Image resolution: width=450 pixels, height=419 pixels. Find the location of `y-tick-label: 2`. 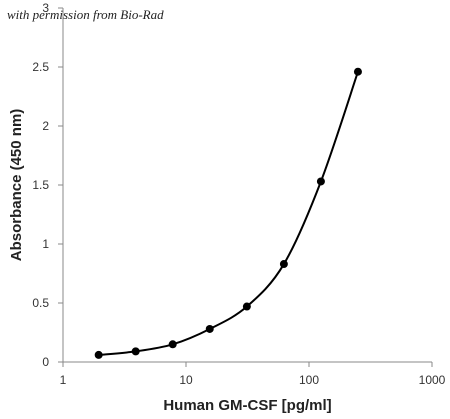

y-tick-label: 2 is located at coordinates (45, 126).